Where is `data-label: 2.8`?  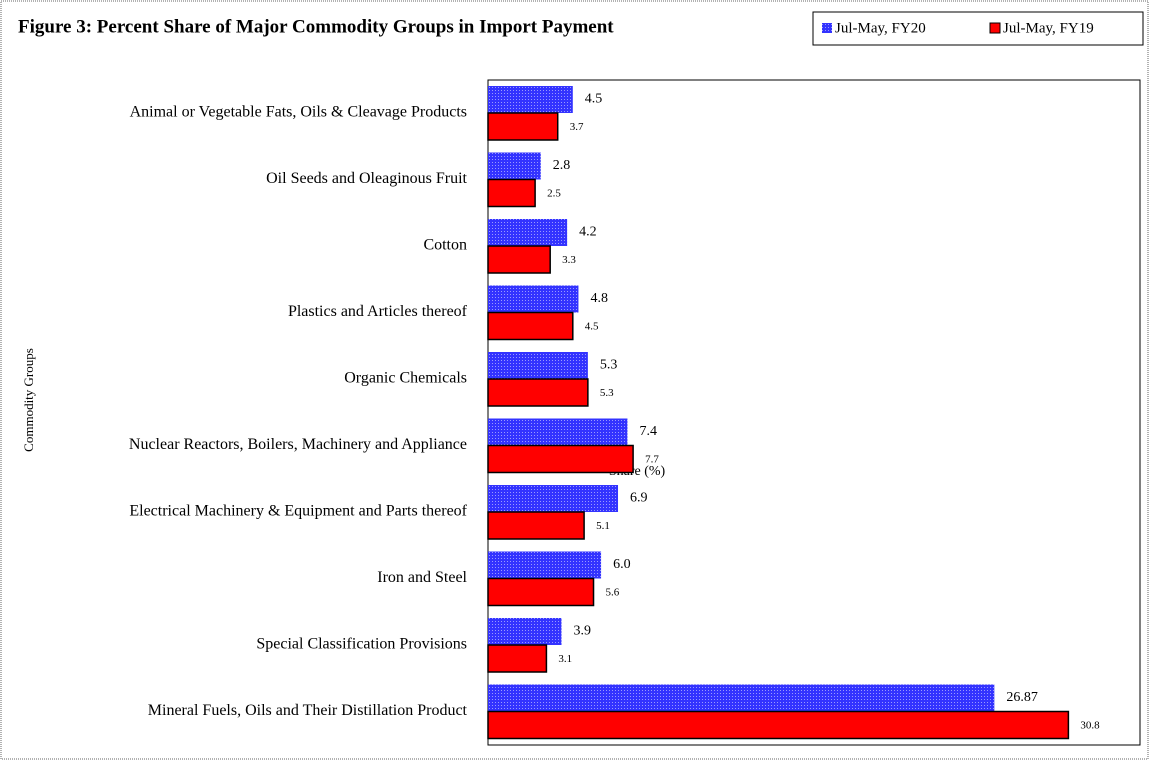 data-label: 2.8 is located at coordinates (562, 165).